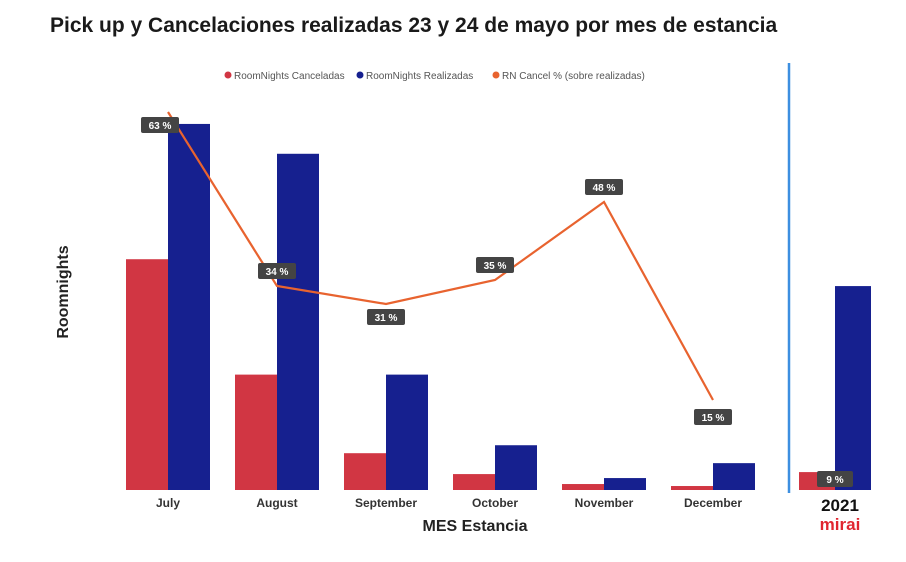 The image size is (906, 562). I want to click on x-axis-title: MES Estancia, so click(475, 526).